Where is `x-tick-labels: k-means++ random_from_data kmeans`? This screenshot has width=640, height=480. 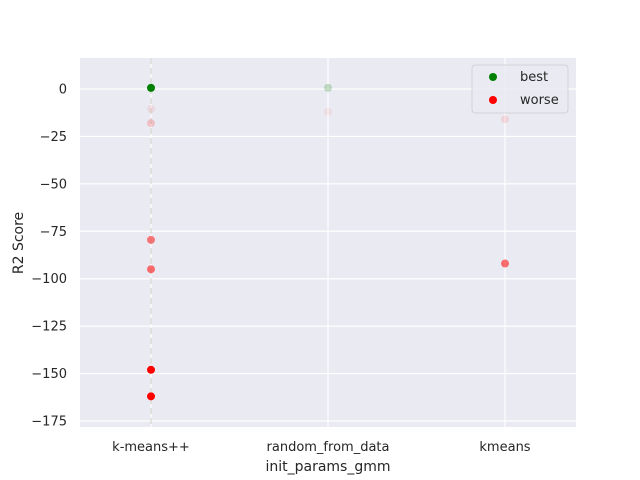
x-tick-labels: k-means++ random_from_data kmeans is located at coordinates (321, 447).